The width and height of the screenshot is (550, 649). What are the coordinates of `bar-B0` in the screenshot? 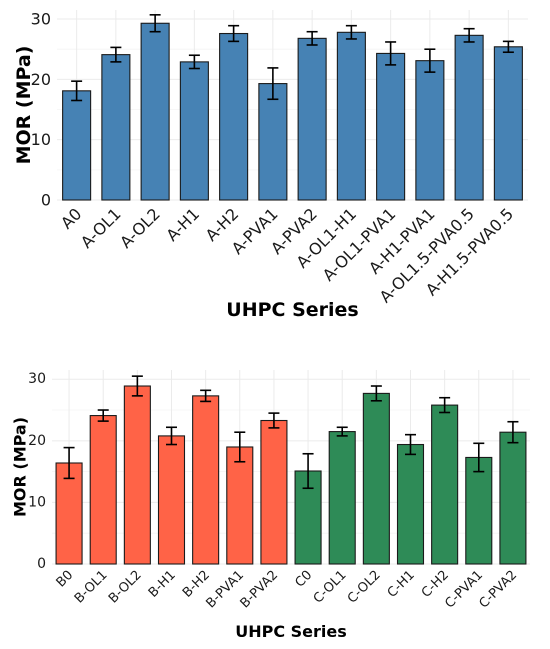 It's located at (69, 513).